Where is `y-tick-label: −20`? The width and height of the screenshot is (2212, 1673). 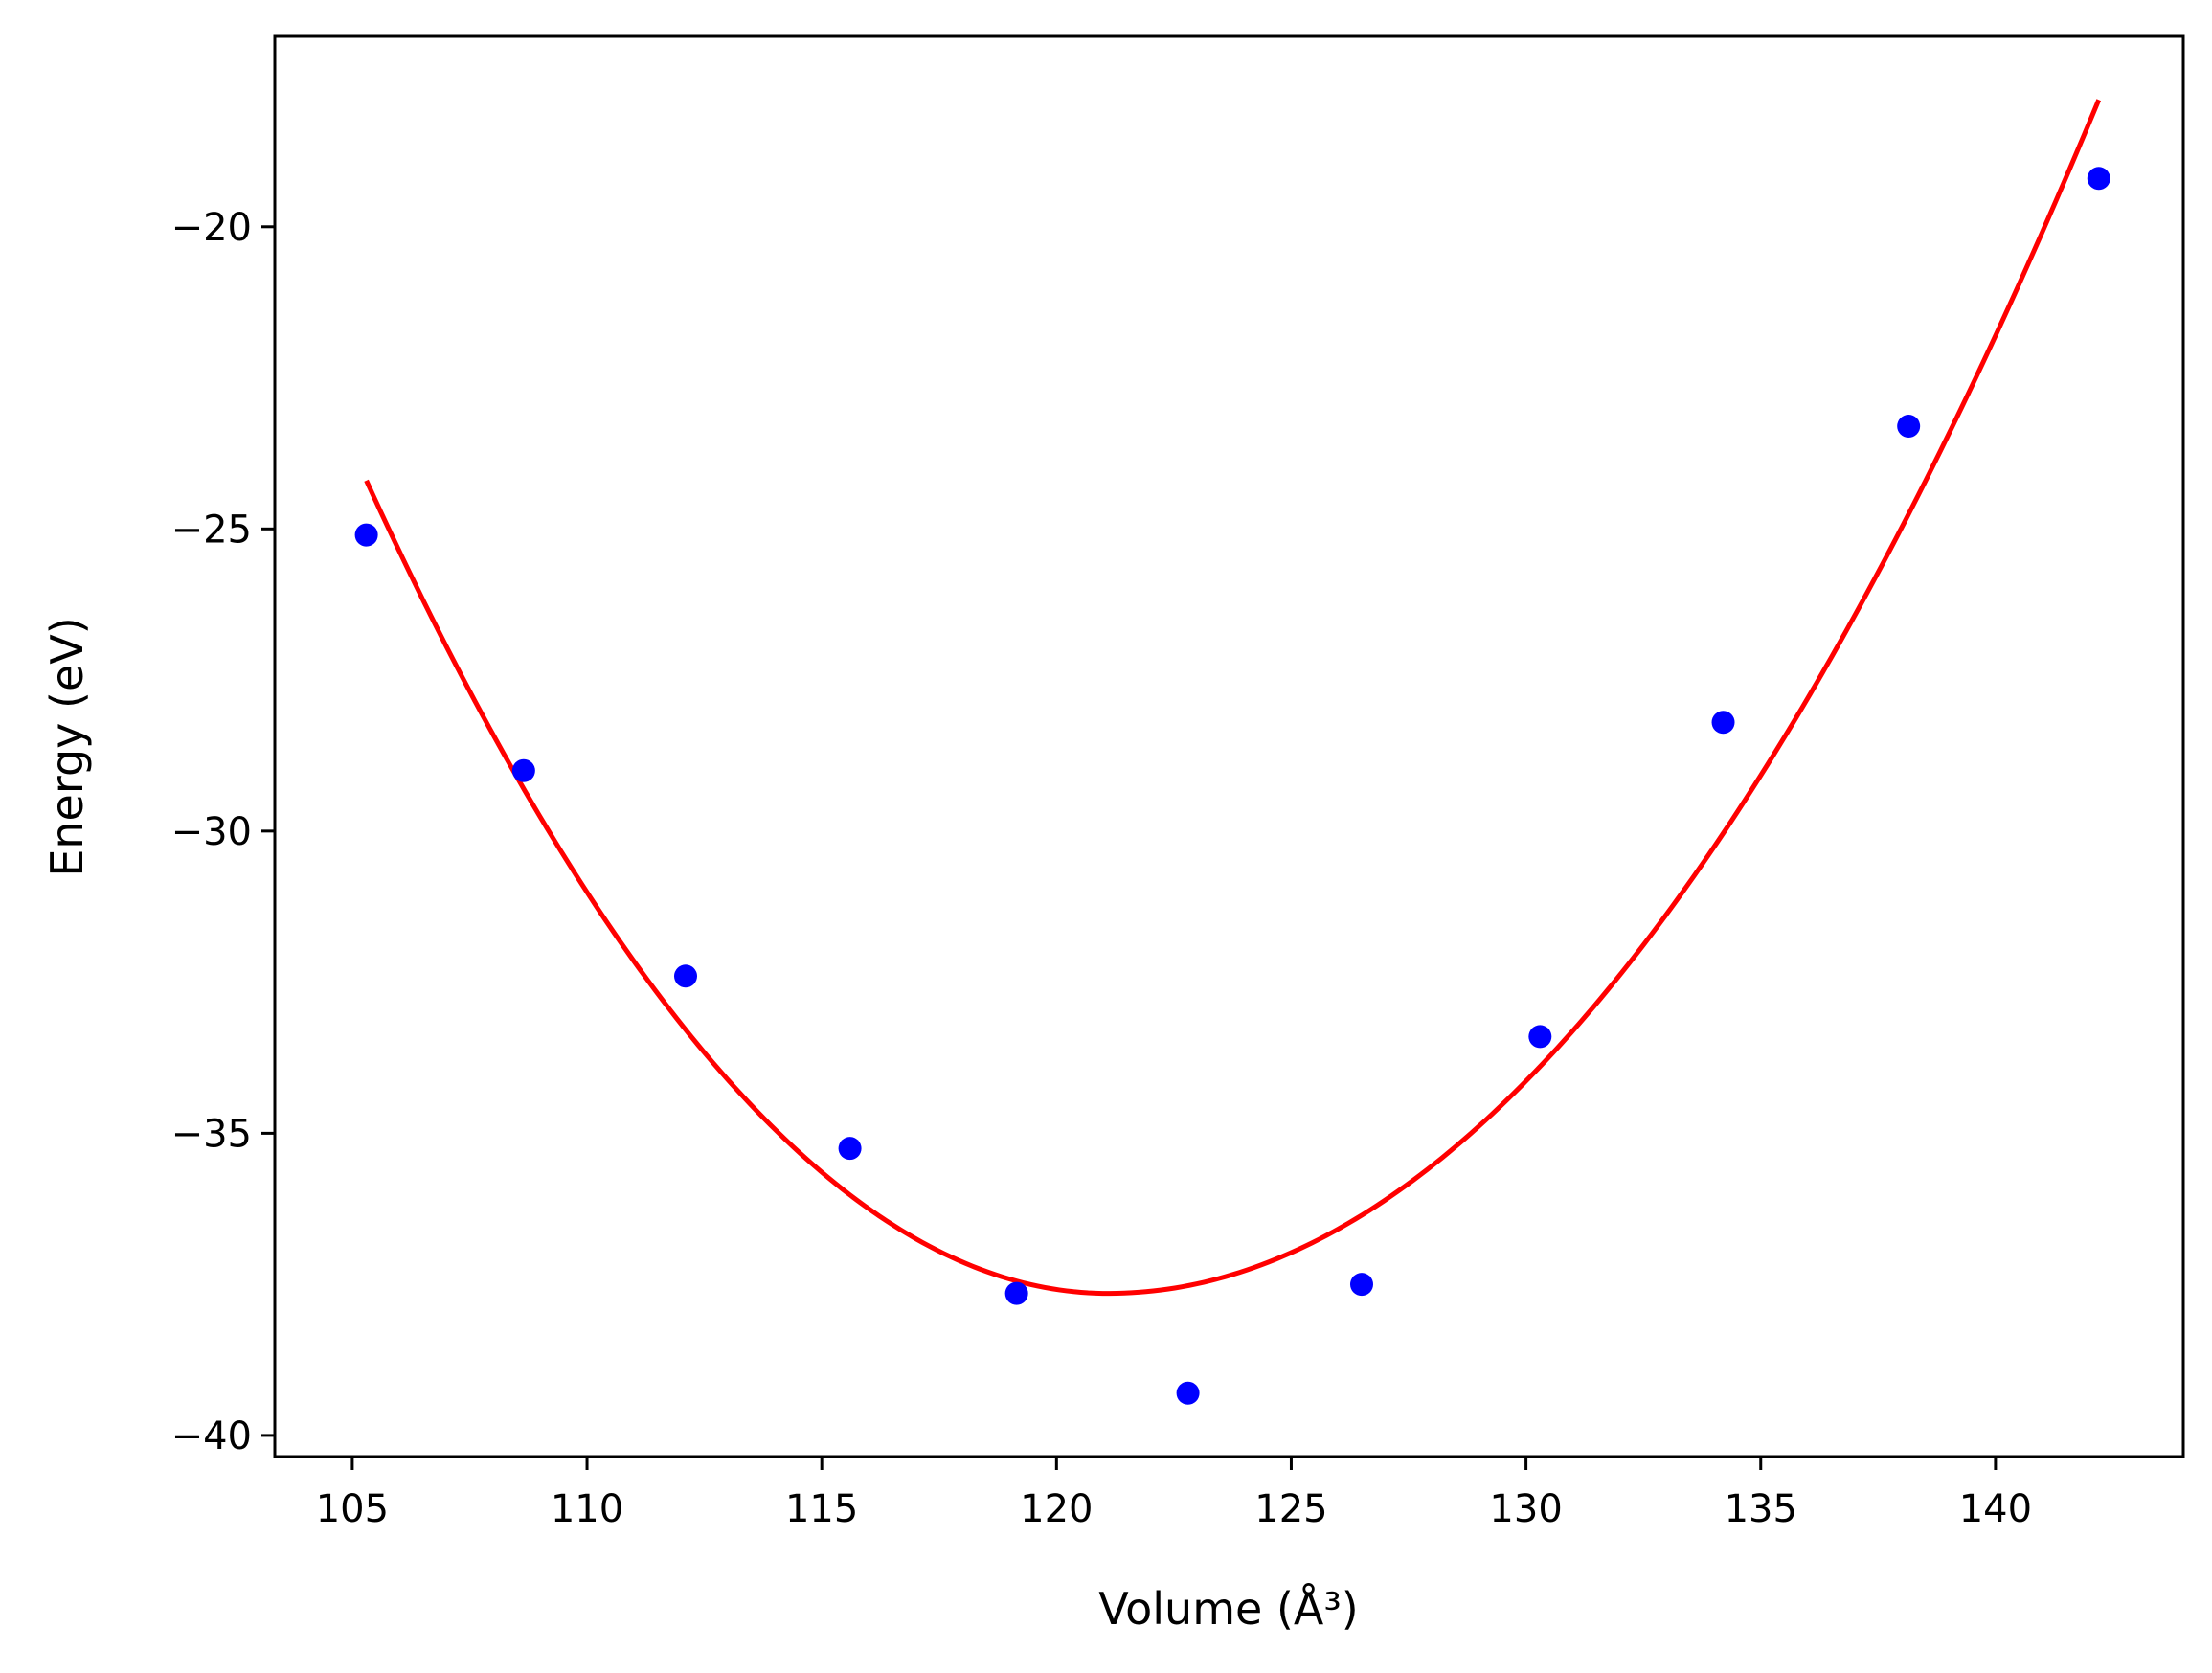
y-tick-label: −20 is located at coordinates (211, 228).